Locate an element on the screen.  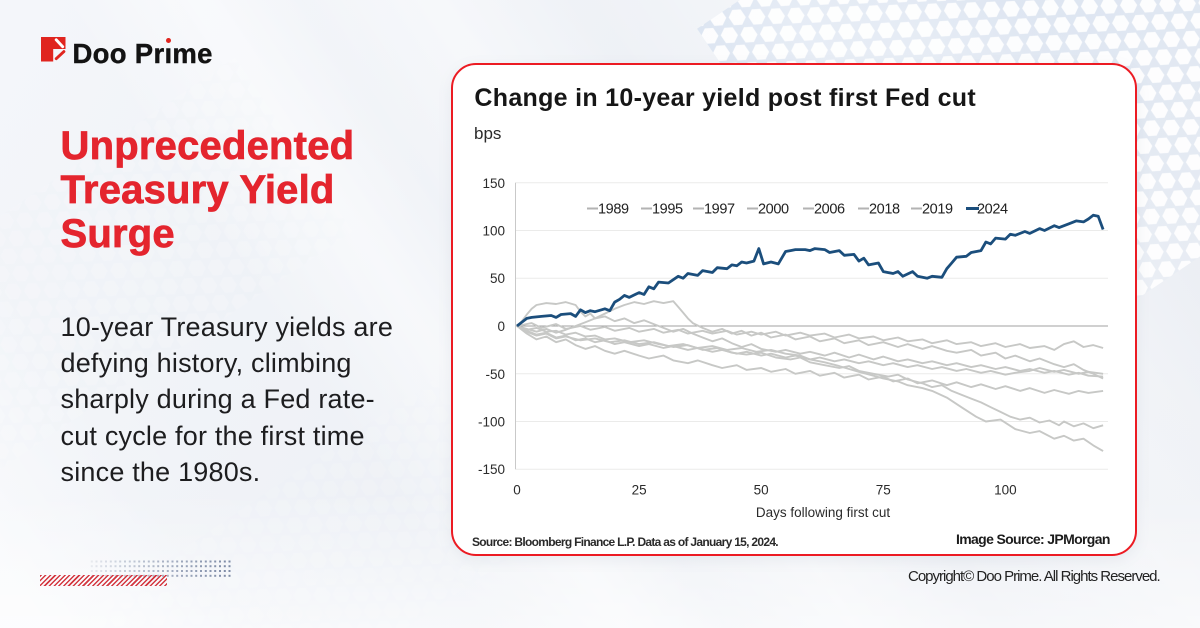
svg-text: 2019 is located at coordinates (937, 210).